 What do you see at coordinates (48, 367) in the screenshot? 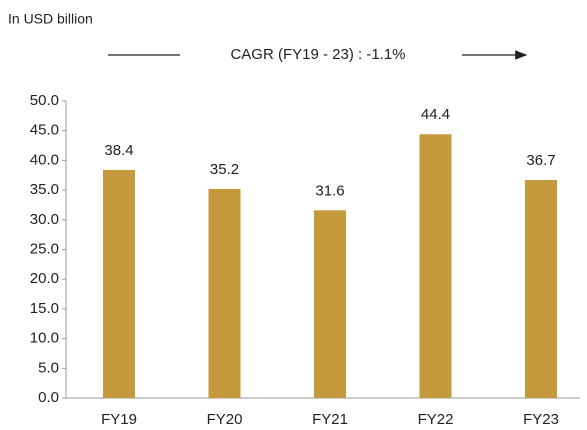
I see `y-tick-label: 5.0` at bounding box center [48, 367].